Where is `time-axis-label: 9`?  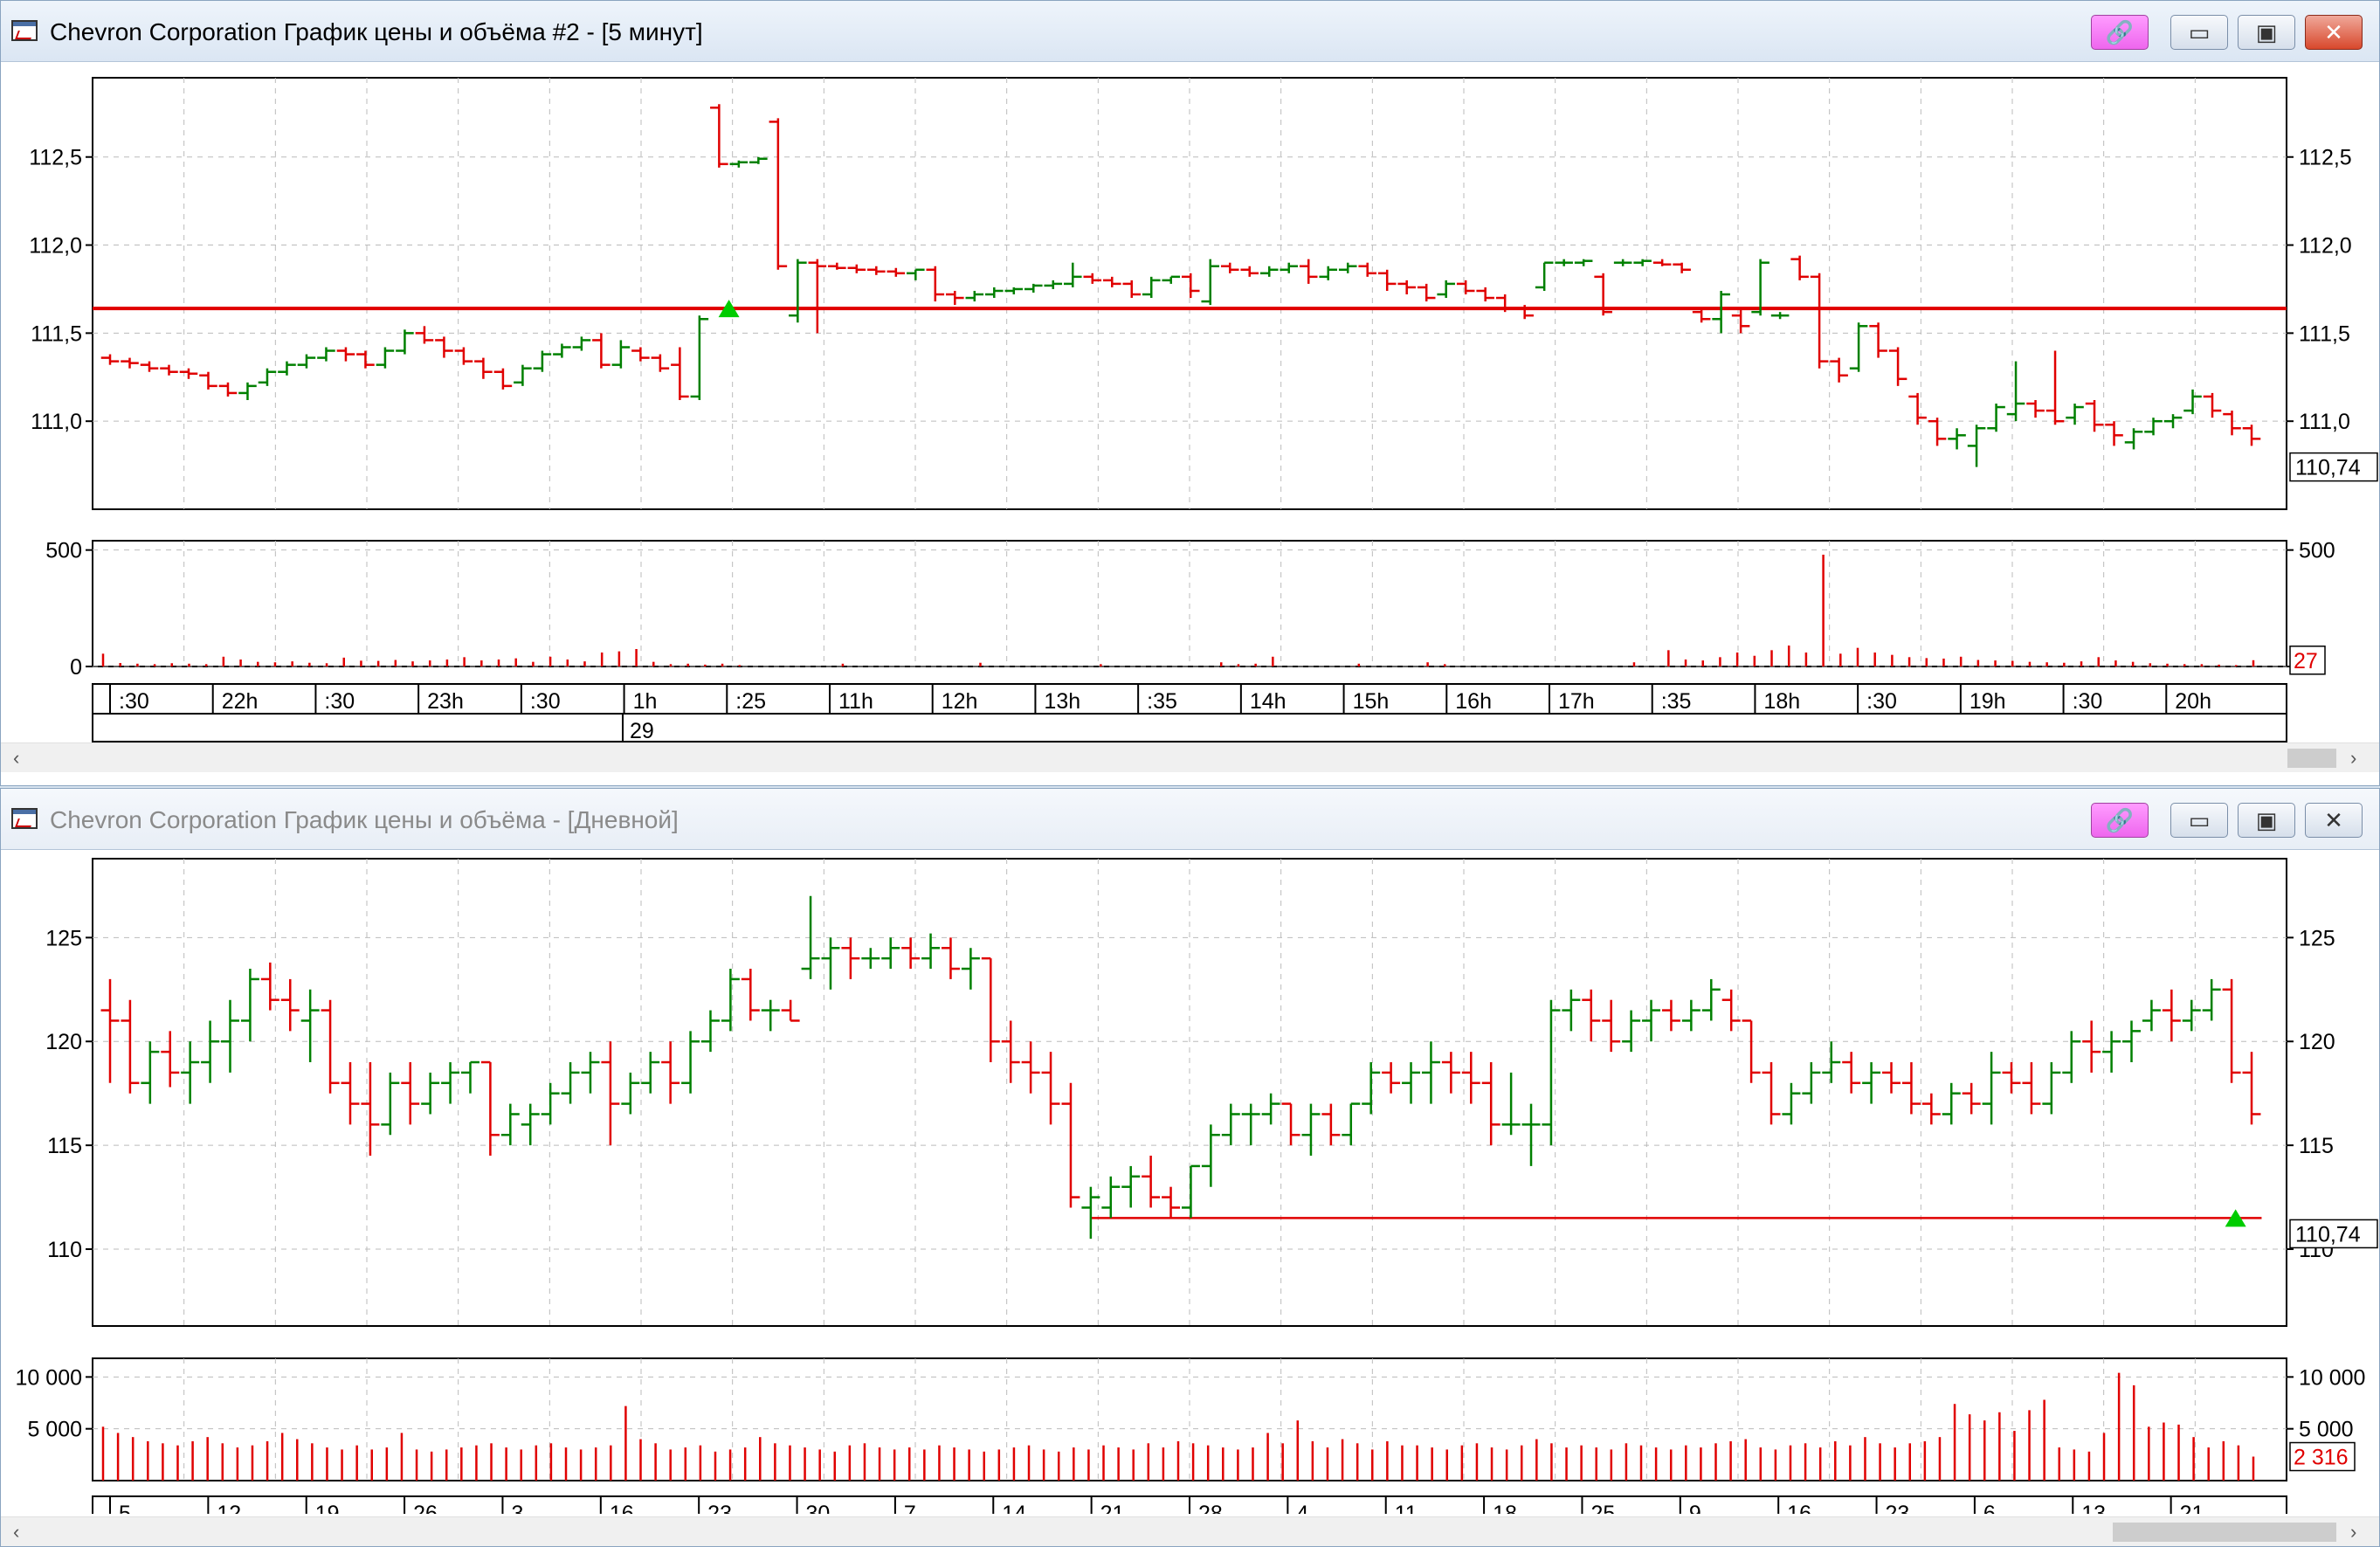
time-axis-label: 9 is located at coordinates (1695, 1508).